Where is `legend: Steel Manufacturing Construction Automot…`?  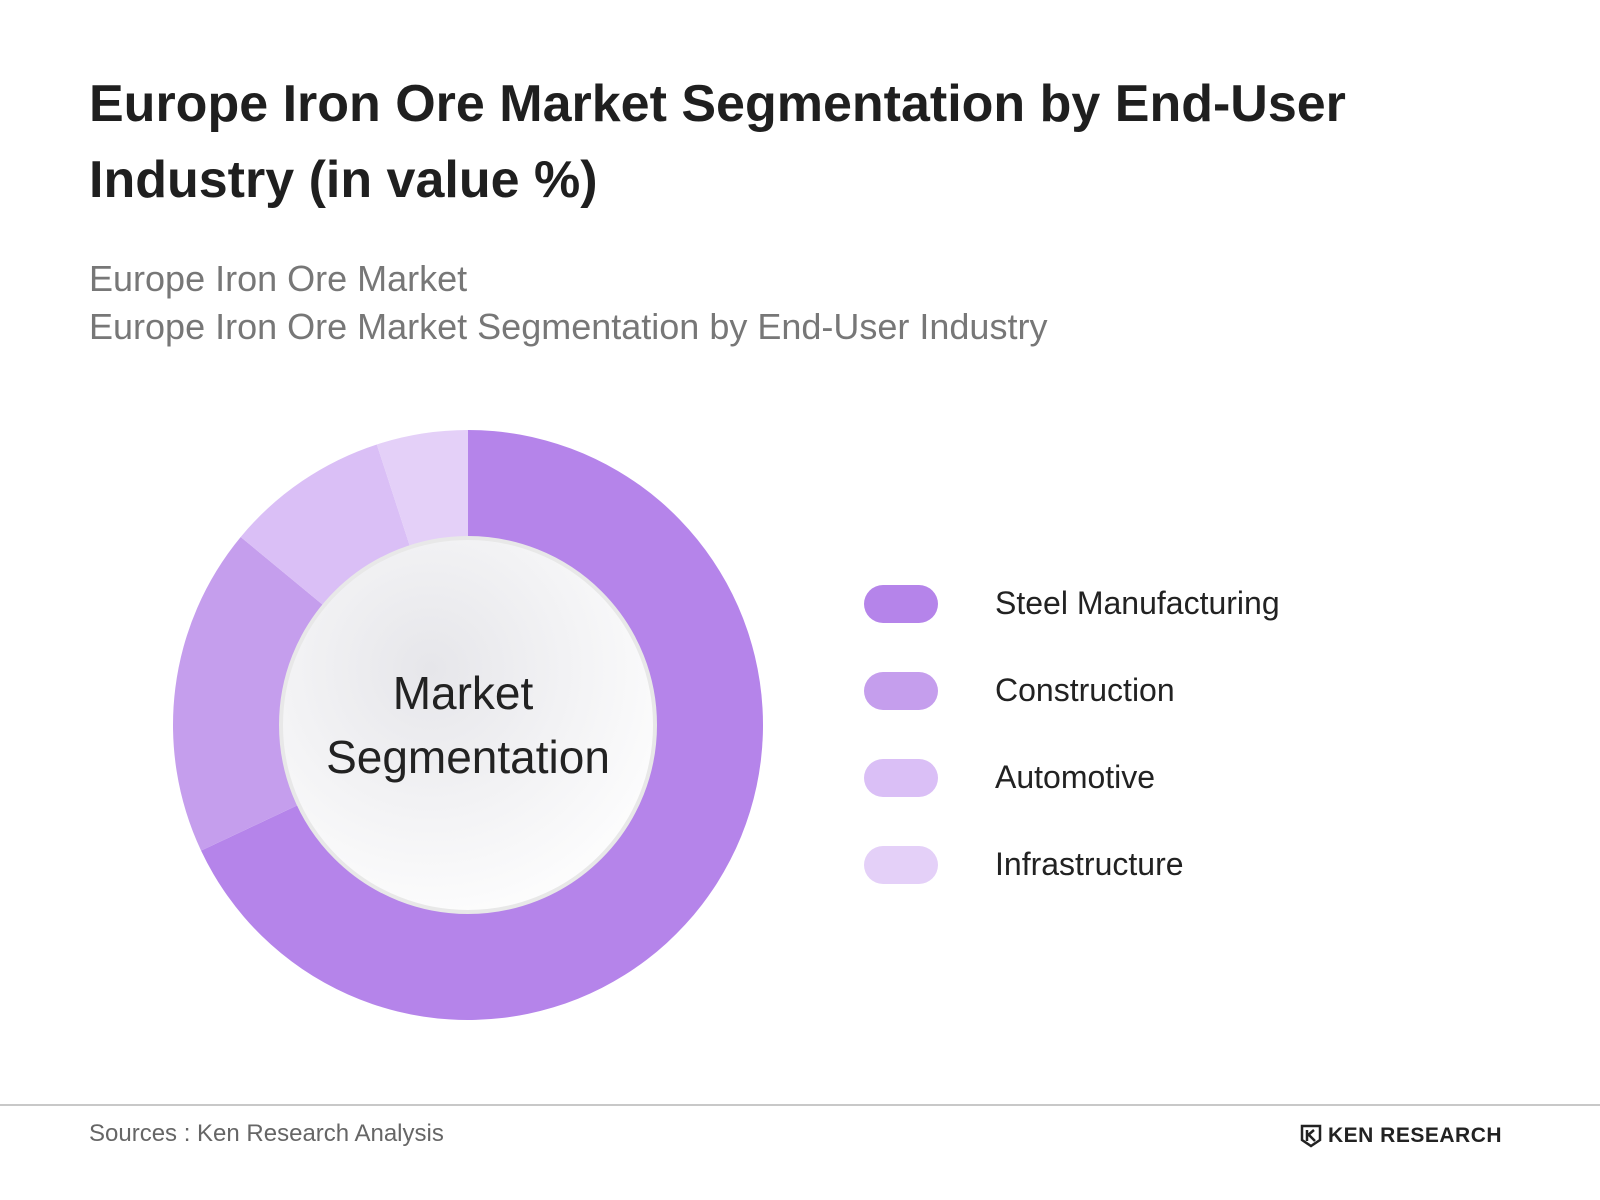
legend: Steel Manufacturing Construction Automot… is located at coordinates (1072, 734).